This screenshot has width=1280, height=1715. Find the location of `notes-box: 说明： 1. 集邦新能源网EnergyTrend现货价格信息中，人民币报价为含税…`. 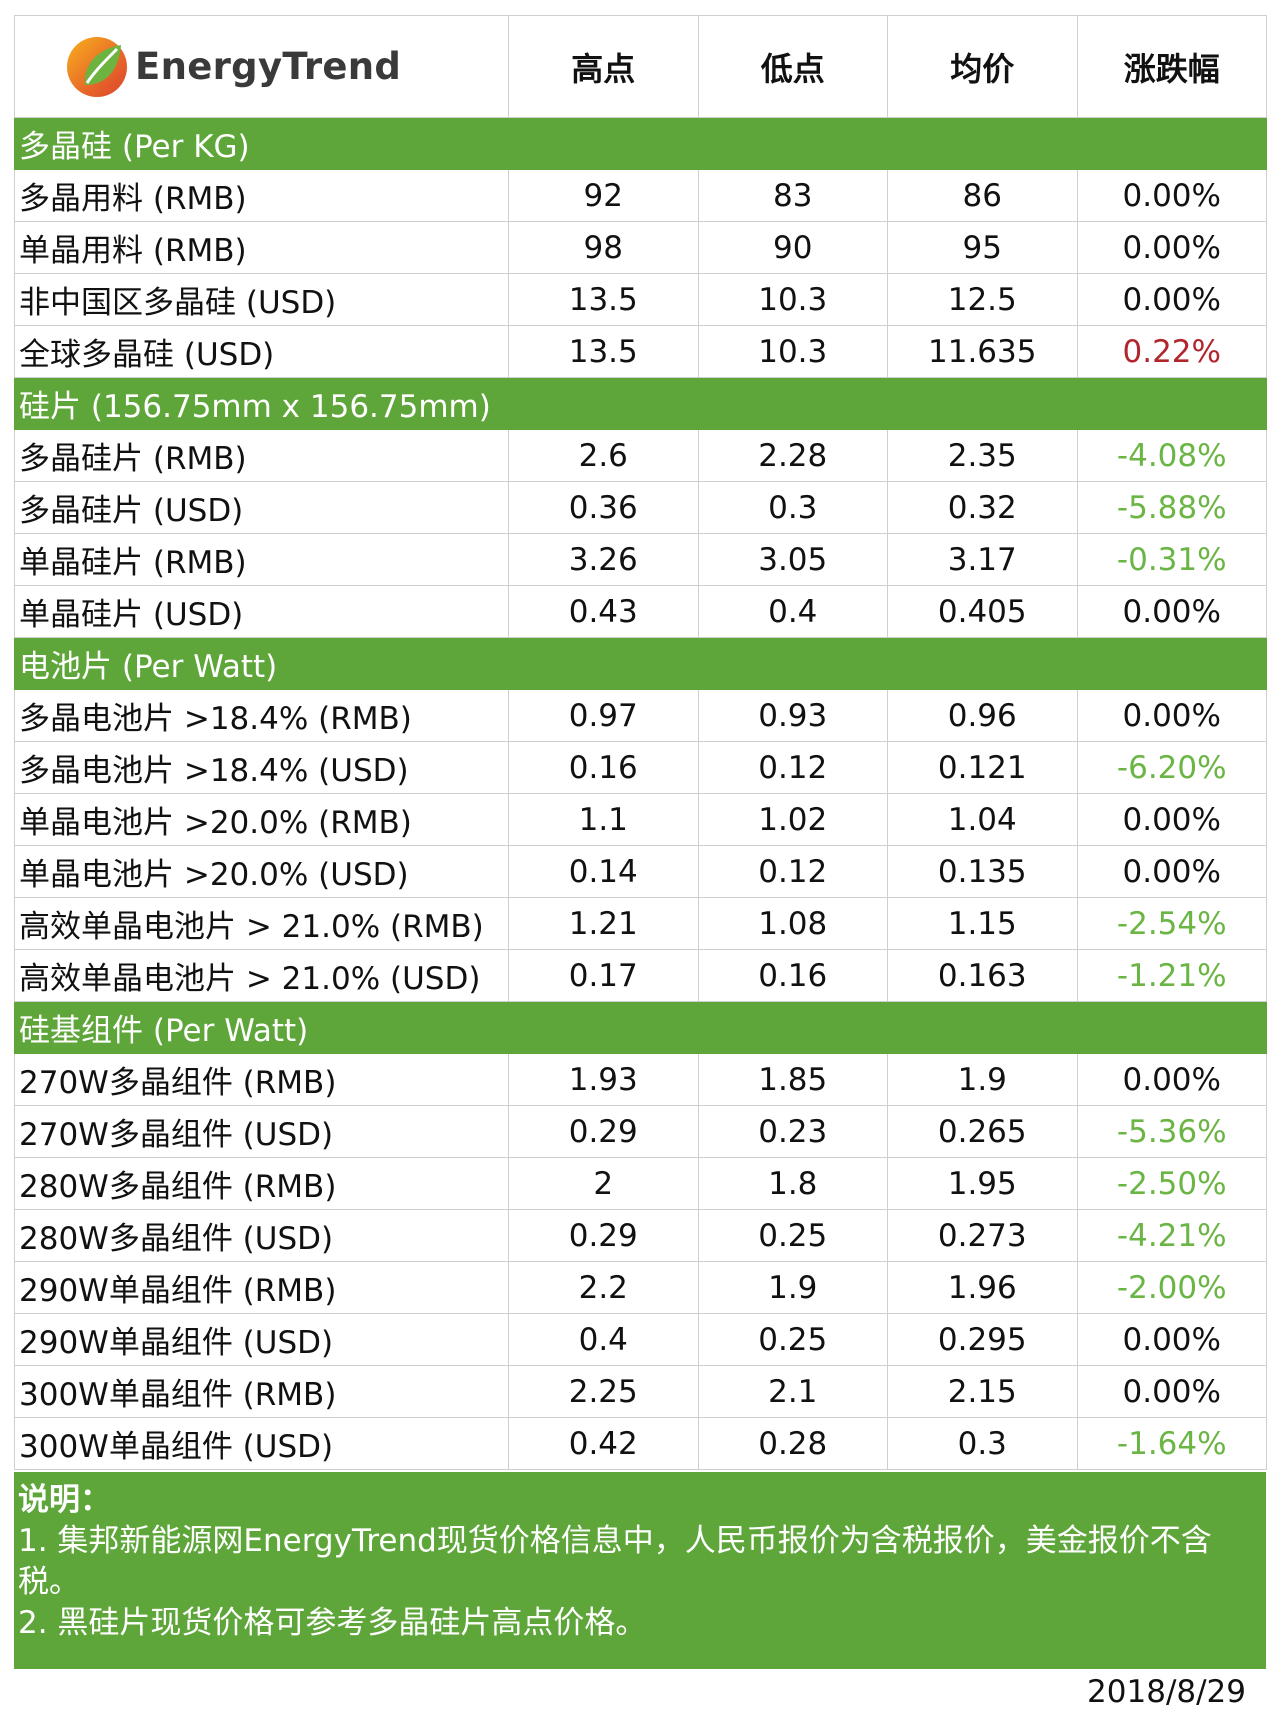

notes-box: 说明： 1. 集邦新能源网EnergyTrend现货价格信息中，人民币报价为含税… is located at coordinates (640, 1570).